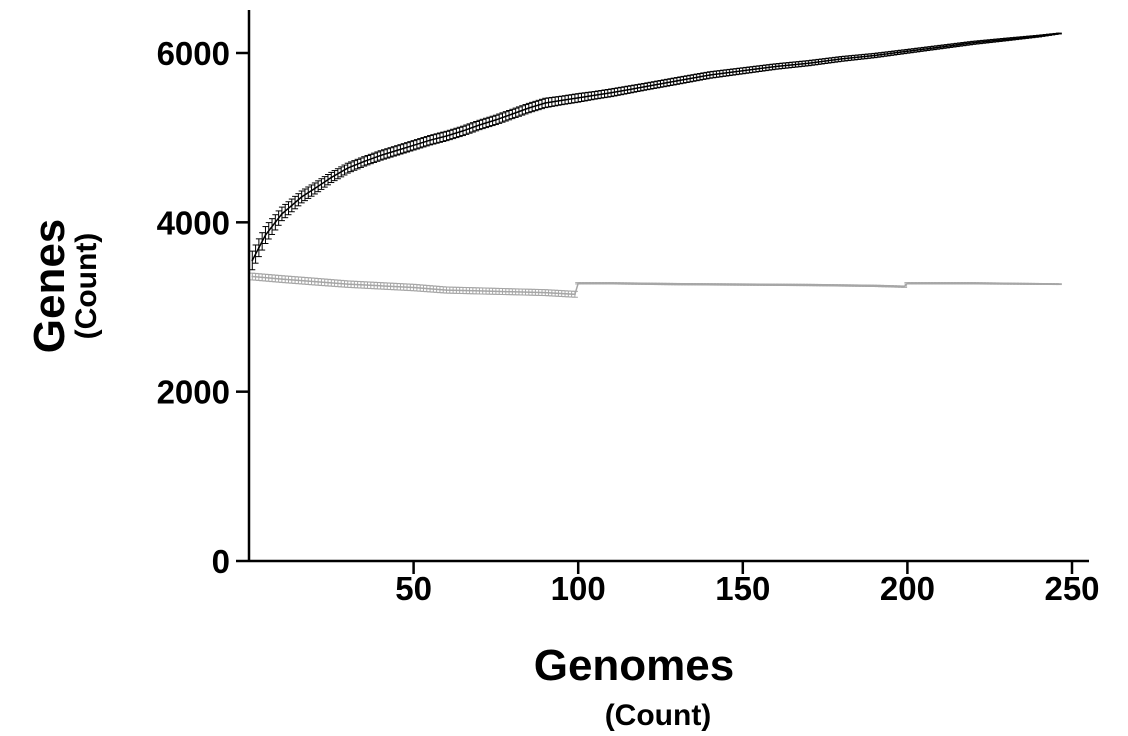 Image resolution: width=1128 pixels, height=736 pixels. What do you see at coordinates (578, 588) in the screenshot?
I see `x-tick-label: 100` at bounding box center [578, 588].